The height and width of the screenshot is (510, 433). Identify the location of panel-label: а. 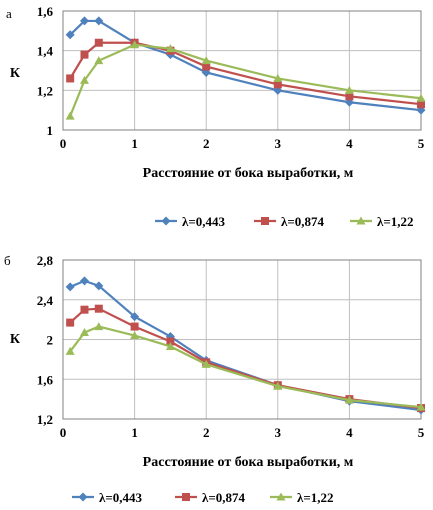
(9, 13).